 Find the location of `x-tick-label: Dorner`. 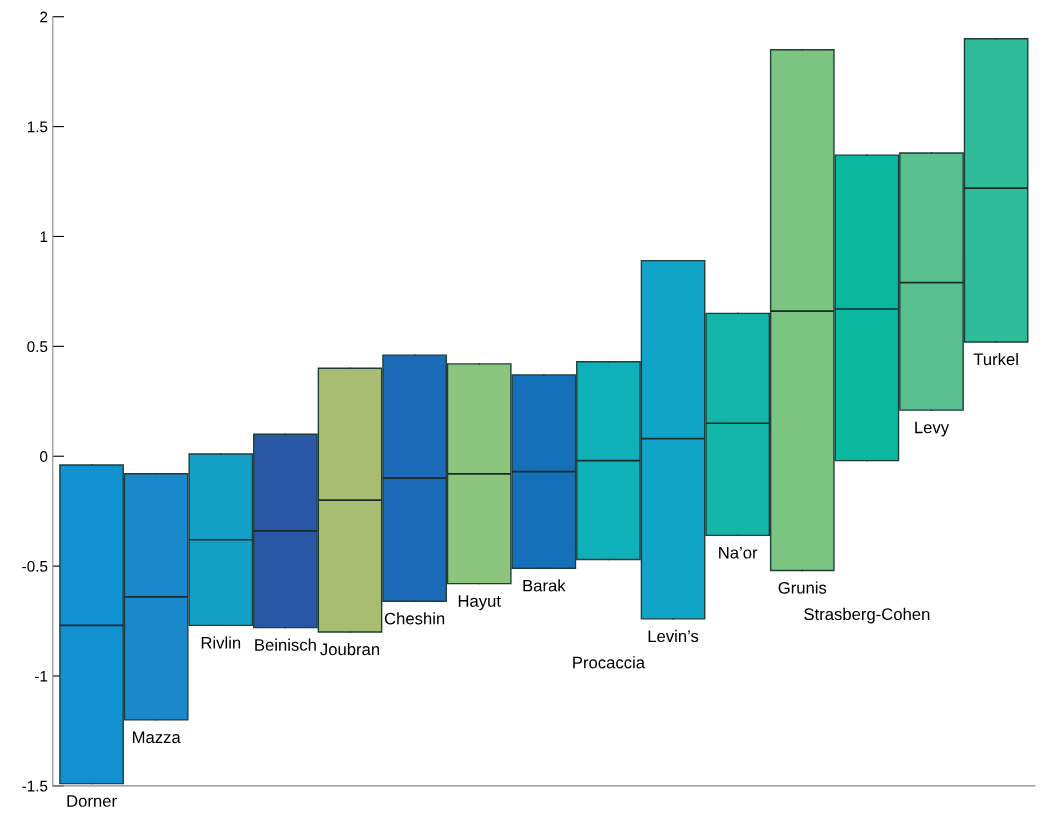

x-tick-label: Dorner is located at coordinates (92, 801).